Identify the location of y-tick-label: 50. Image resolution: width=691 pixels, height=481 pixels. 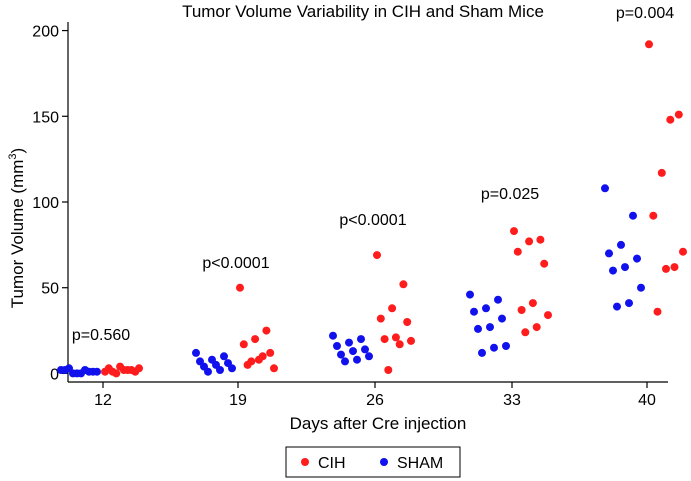
(50, 289).